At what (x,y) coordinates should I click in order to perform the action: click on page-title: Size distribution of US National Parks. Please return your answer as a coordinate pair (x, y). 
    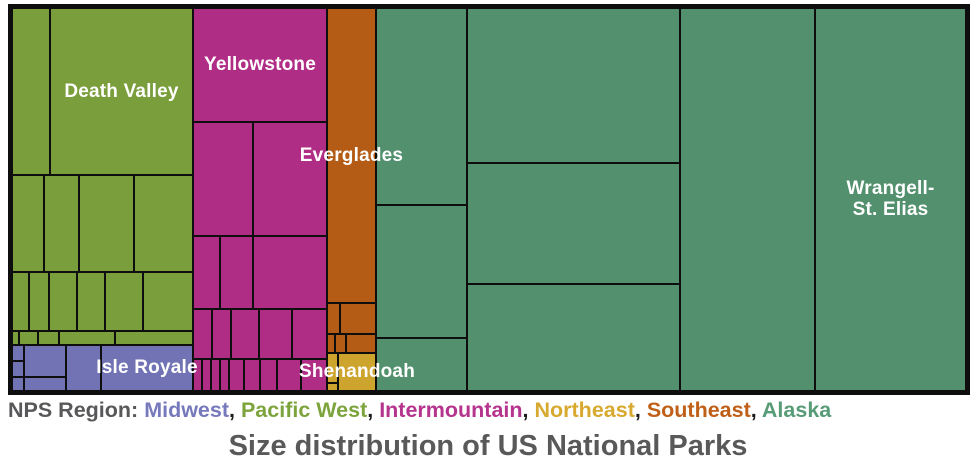
    Looking at the image, I should click on (488, 446).